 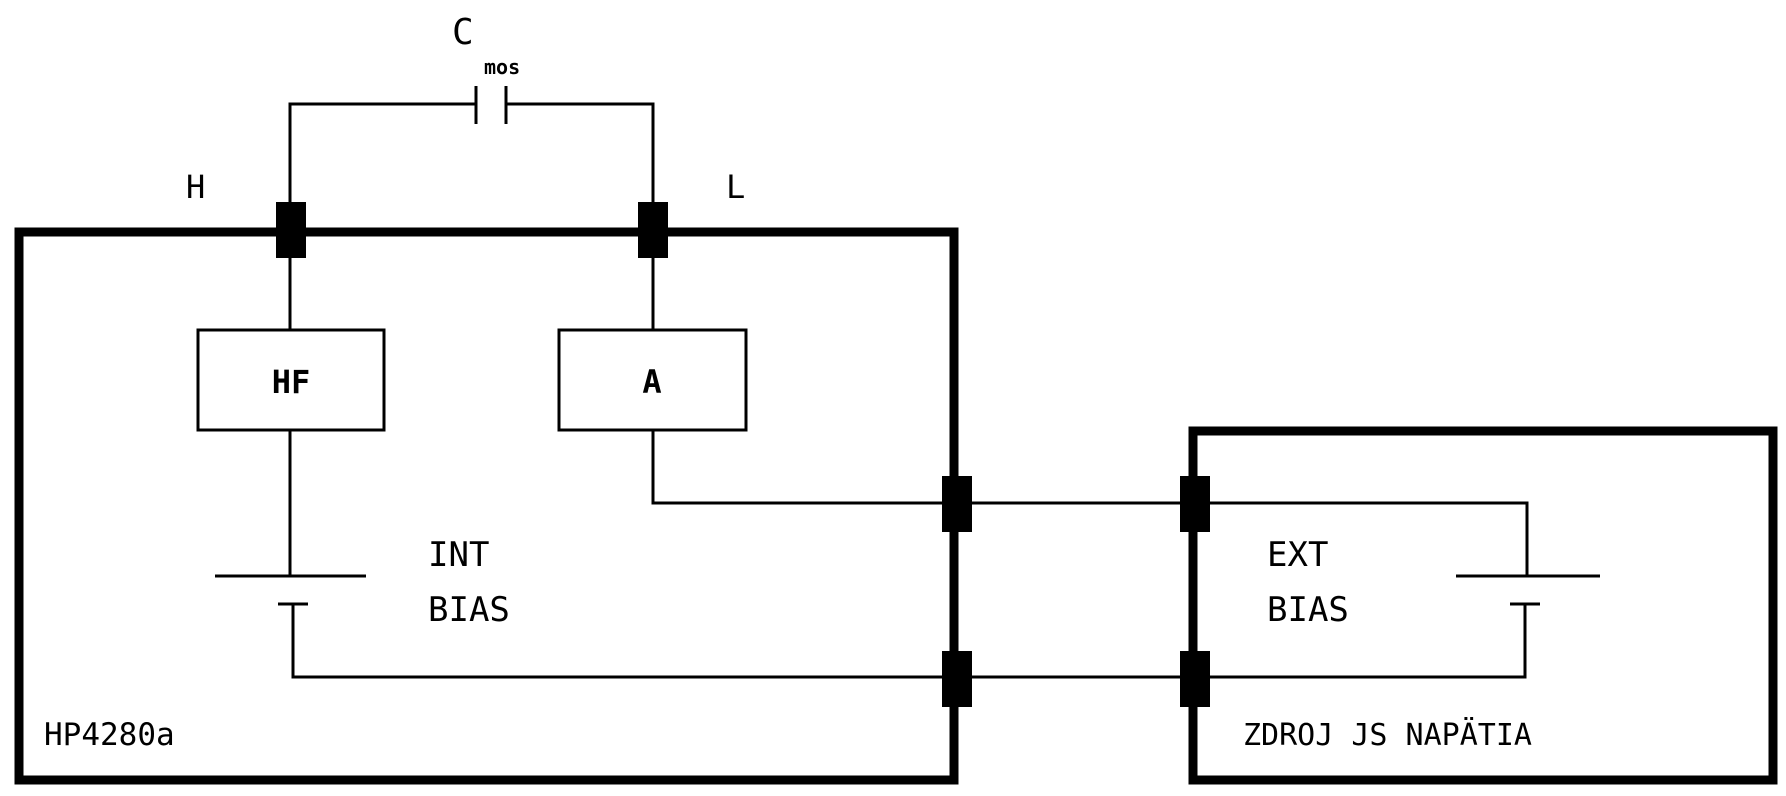 I want to click on capacitor-subscript: mos, so click(x=502, y=67).